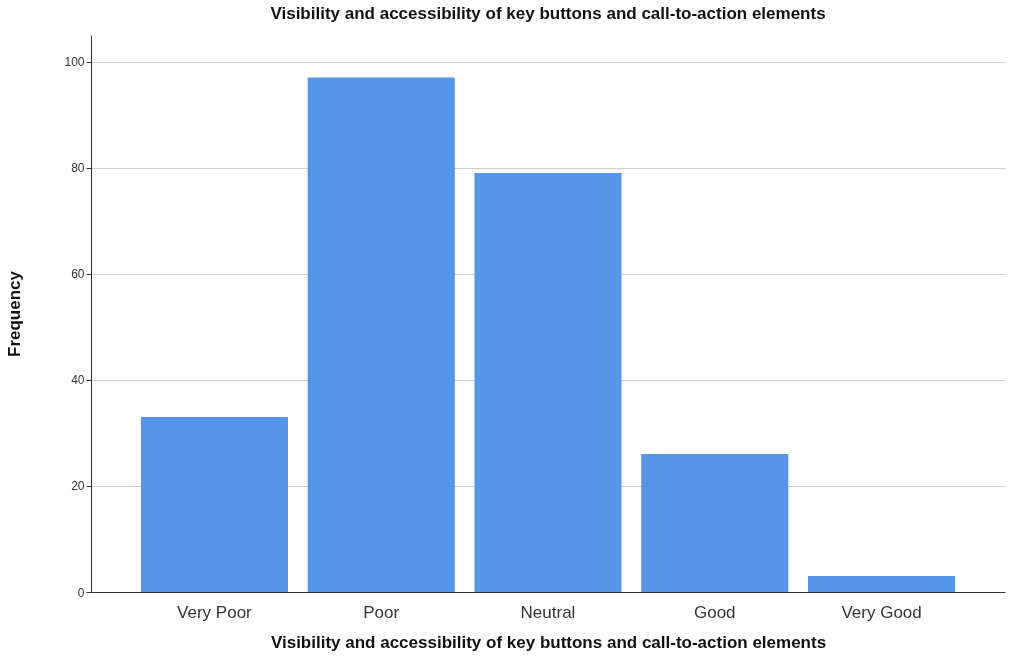 This screenshot has height=669, width=1028. I want to click on x-axis-title: Visibility and accessibility of key buttons and call-to-action elements, so click(548, 642).